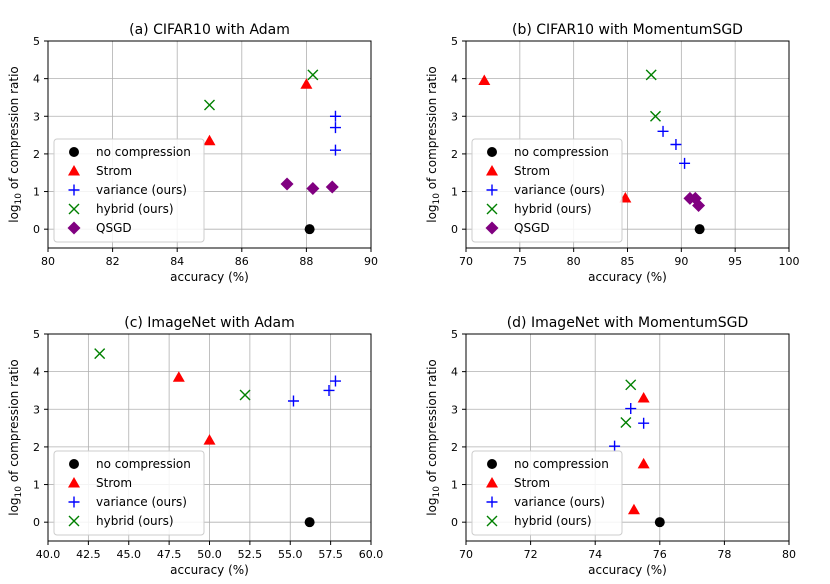  What do you see at coordinates (627, 30) in the screenshot?
I see `chart-title: (b) CIFAR10 with MomentumSGD` at bounding box center [627, 30].